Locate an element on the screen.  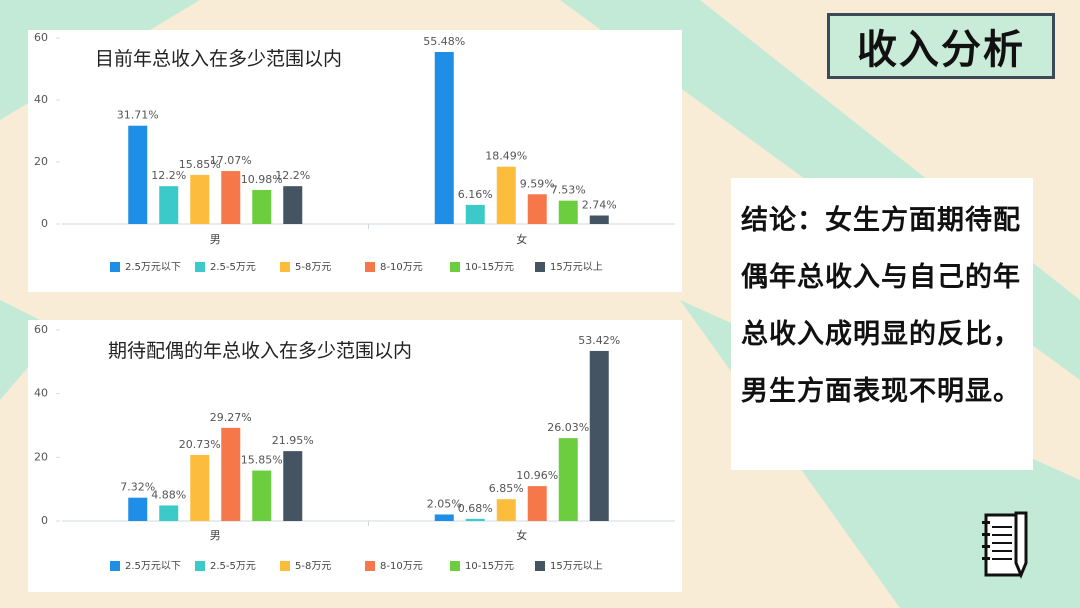
conclusion: 结论：女生方面期待配偶年总收入与自己的年总收入成明显的反比，男生方面表现不明显。 is located at coordinates (882, 324).